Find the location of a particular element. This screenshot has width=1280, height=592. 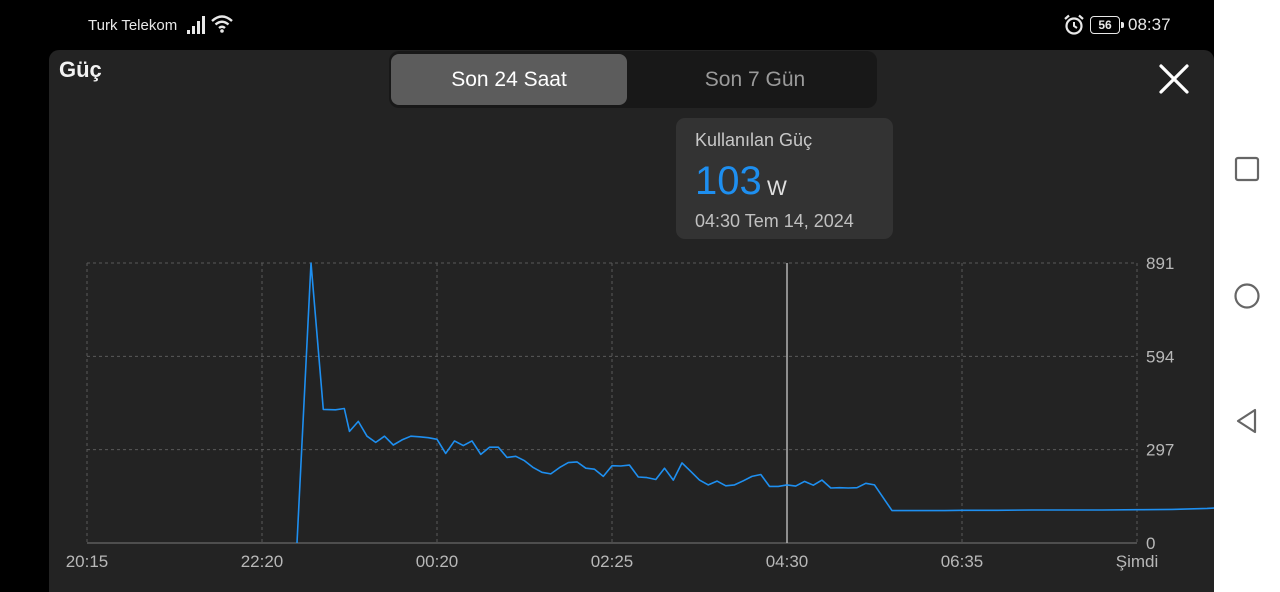

x-tick-label: 00:20 is located at coordinates (437, 561).